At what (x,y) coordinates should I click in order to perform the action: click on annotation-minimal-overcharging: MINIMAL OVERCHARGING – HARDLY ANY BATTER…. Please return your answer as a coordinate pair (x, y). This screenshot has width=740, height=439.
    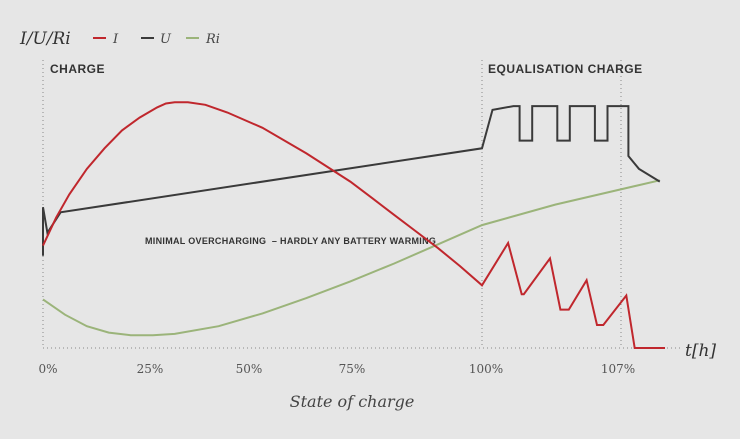
    Looking at the image, I should click on (290, 241).